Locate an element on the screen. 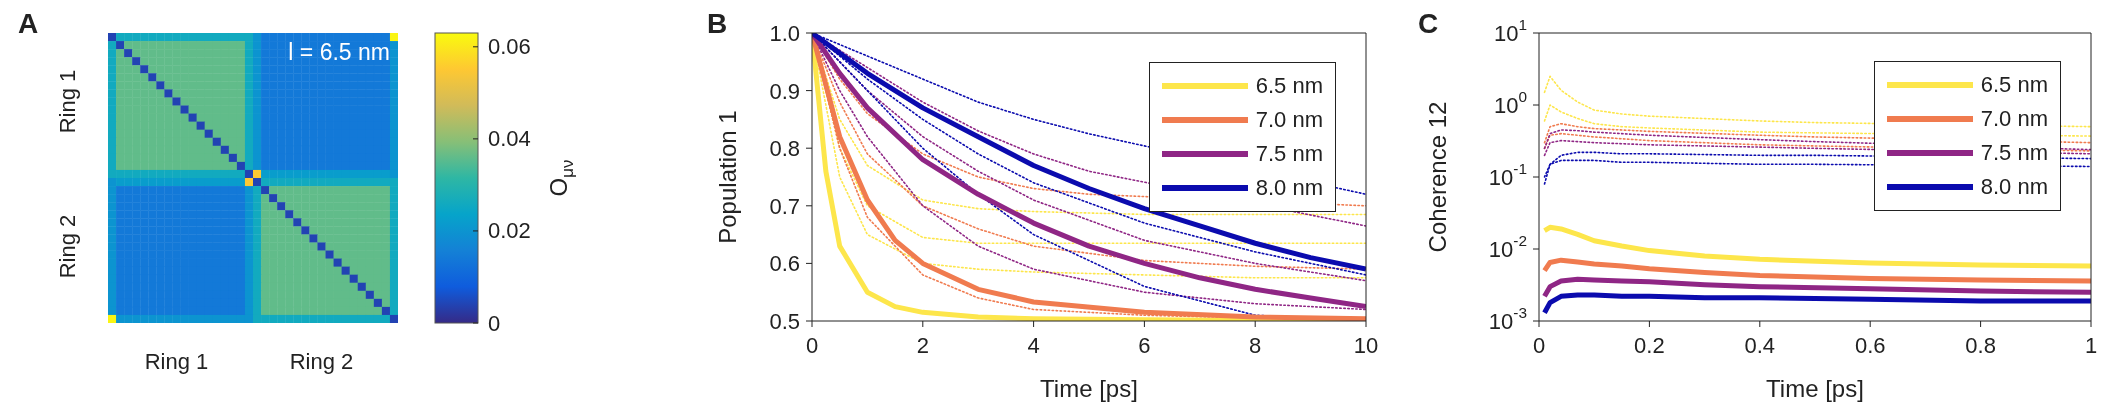 This screenshot has height=414, width=2126. x-tick-label: 8 is located at coordinates (1255, 345).